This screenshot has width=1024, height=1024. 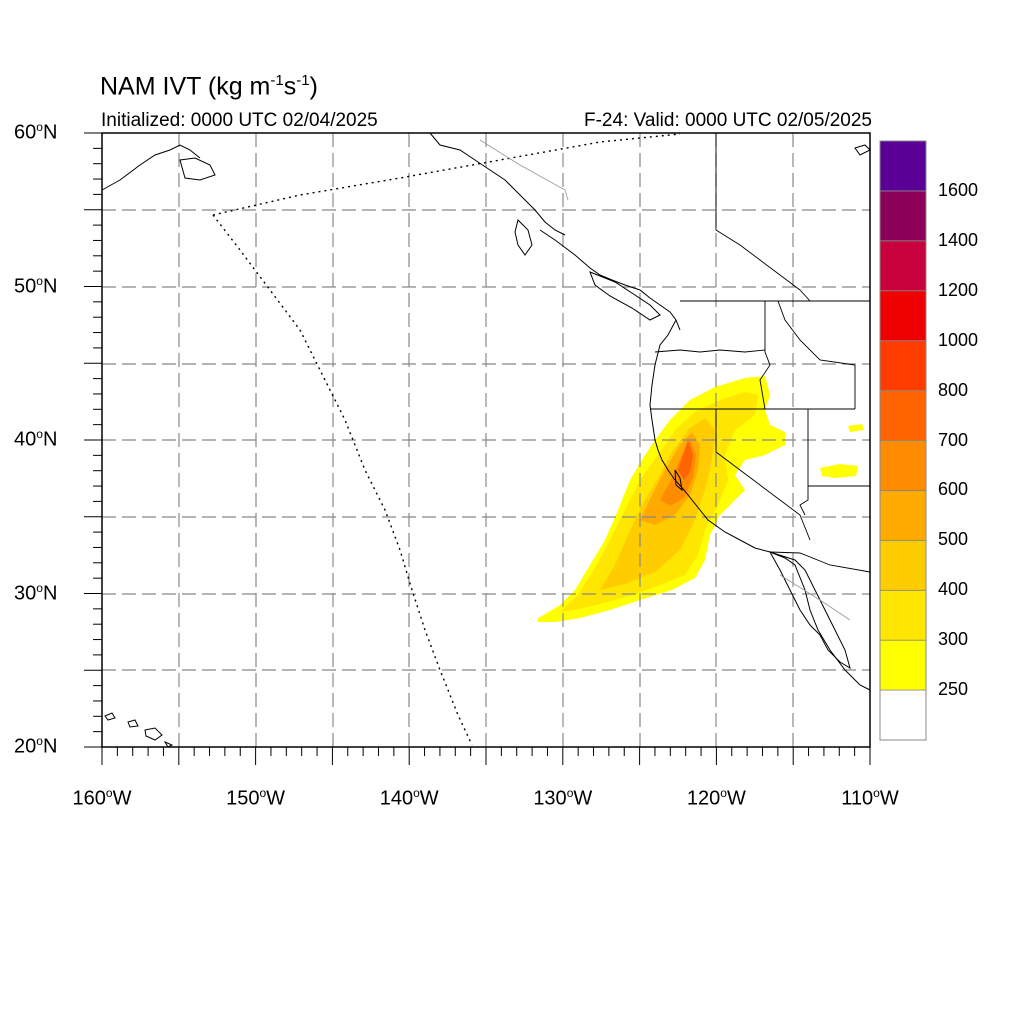 What do you see at coordinates (523, 237) in the screenshot?
I see `haida-gwaii` at bounding box center [523, 237].